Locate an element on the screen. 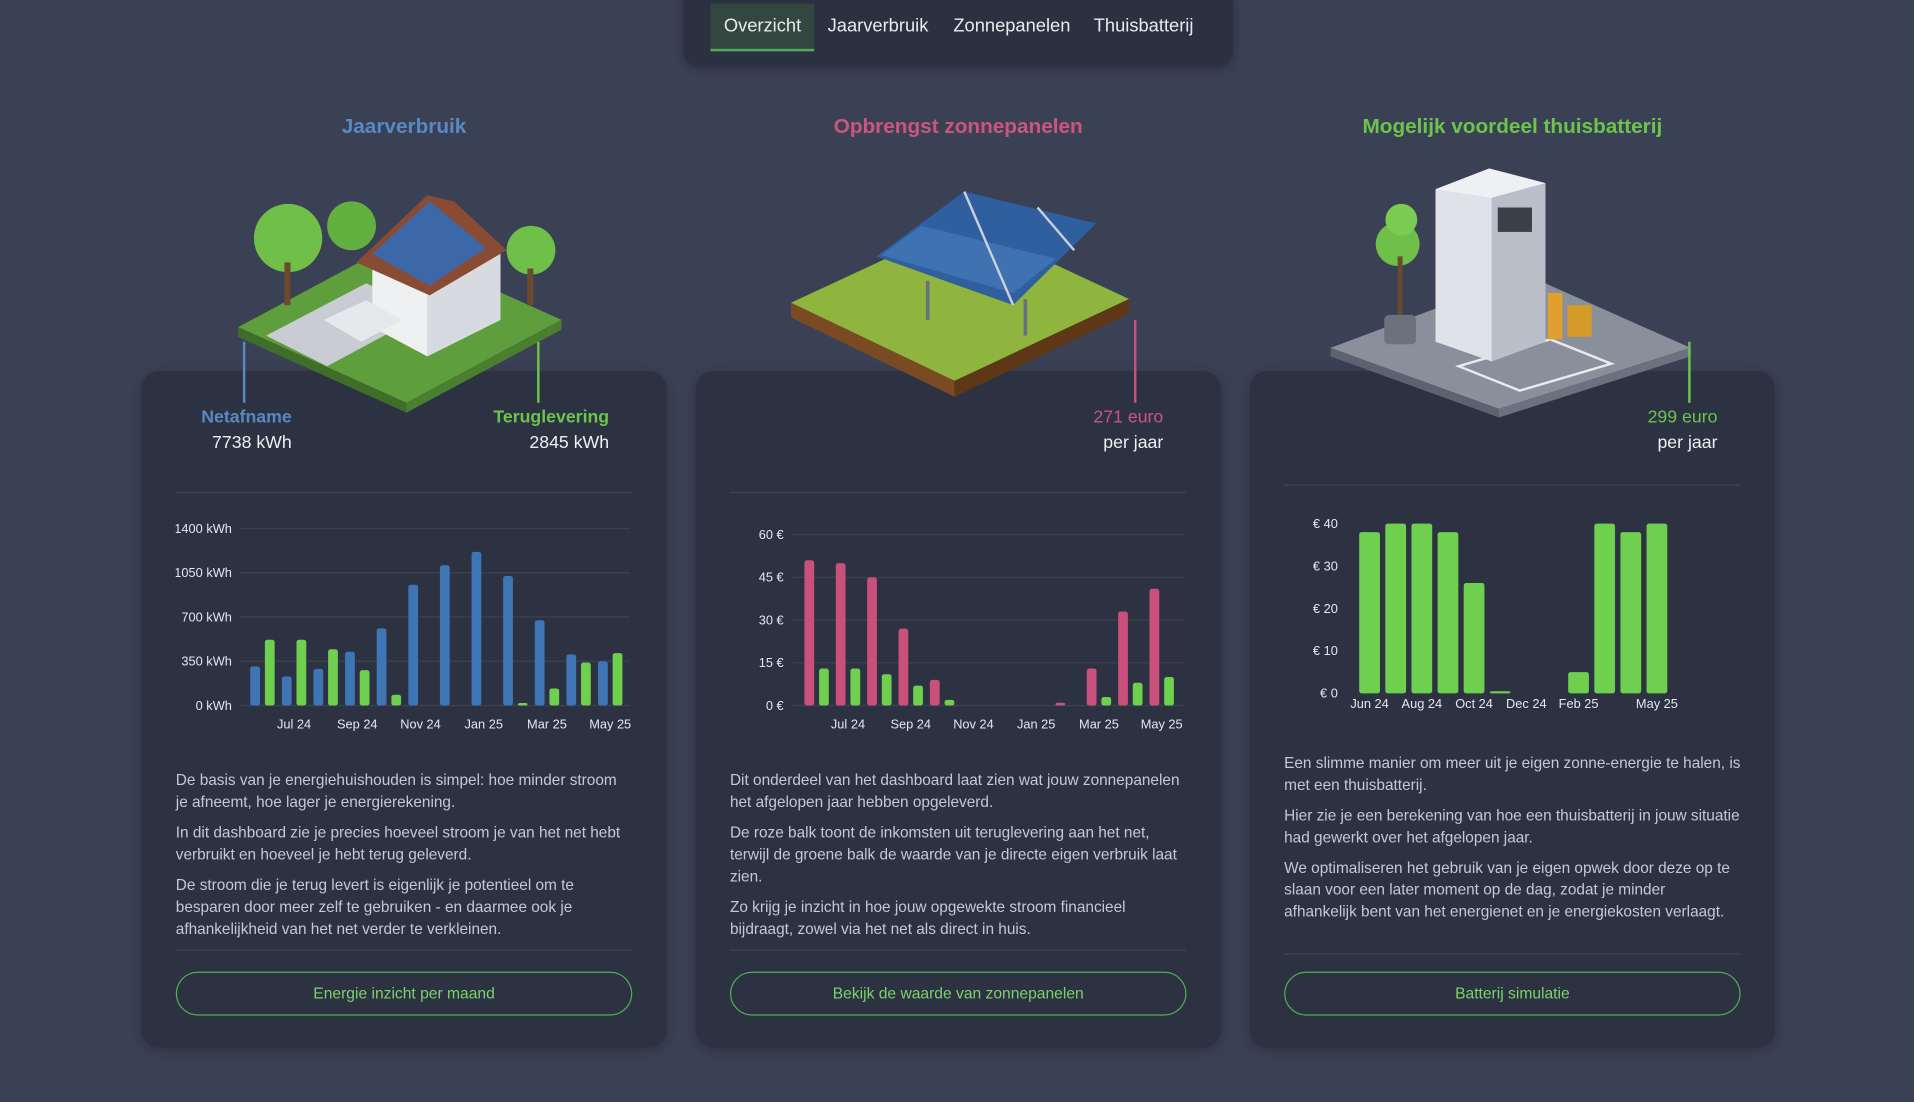  stat: 299 euro per jaar is located at coordinates (1626, 430).